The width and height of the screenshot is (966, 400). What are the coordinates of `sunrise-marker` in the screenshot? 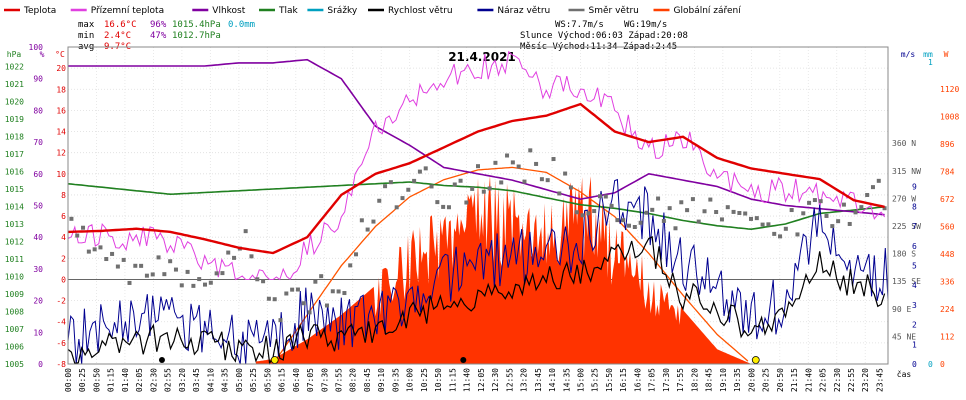 It's located at (274, 360).